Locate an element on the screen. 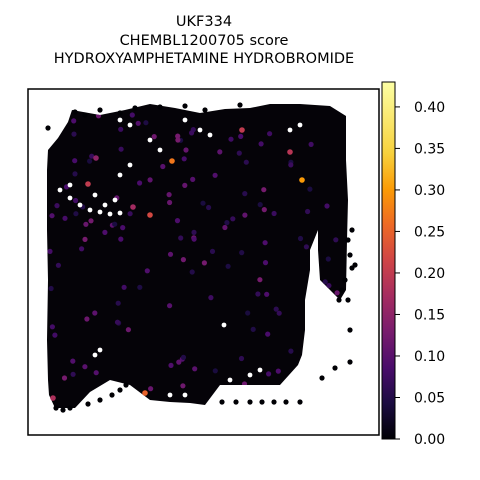 The width and height of the screenshot is (480, 480). colorbar-tick-label: 0.10 is located at coordinates (429, 357).